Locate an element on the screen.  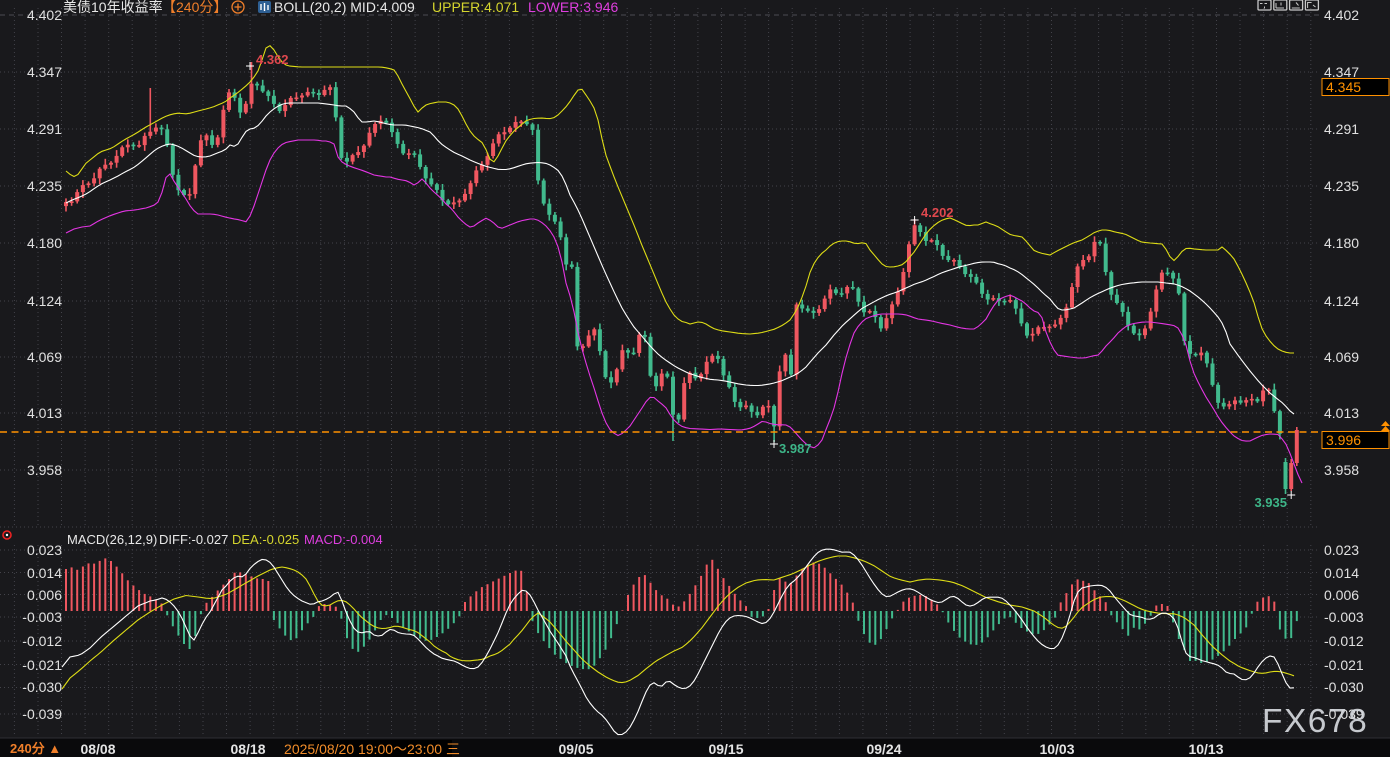
svg-text: 2025/08/20 19:00～23:00 三 is located at coordinates (372, 749).